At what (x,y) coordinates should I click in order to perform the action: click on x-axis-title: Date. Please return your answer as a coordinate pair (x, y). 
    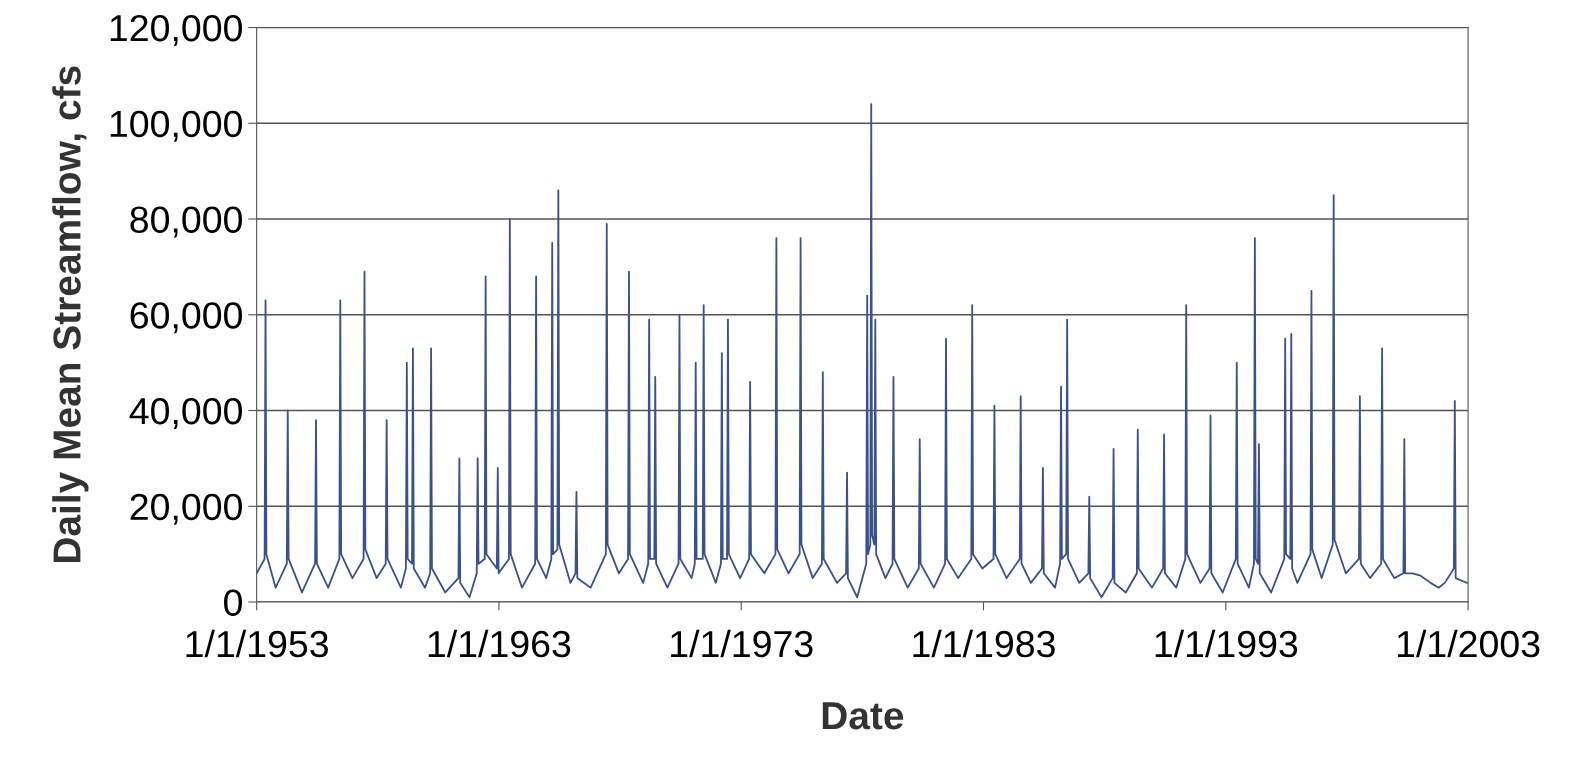
    Looking at the image, I should click on (863, 716).